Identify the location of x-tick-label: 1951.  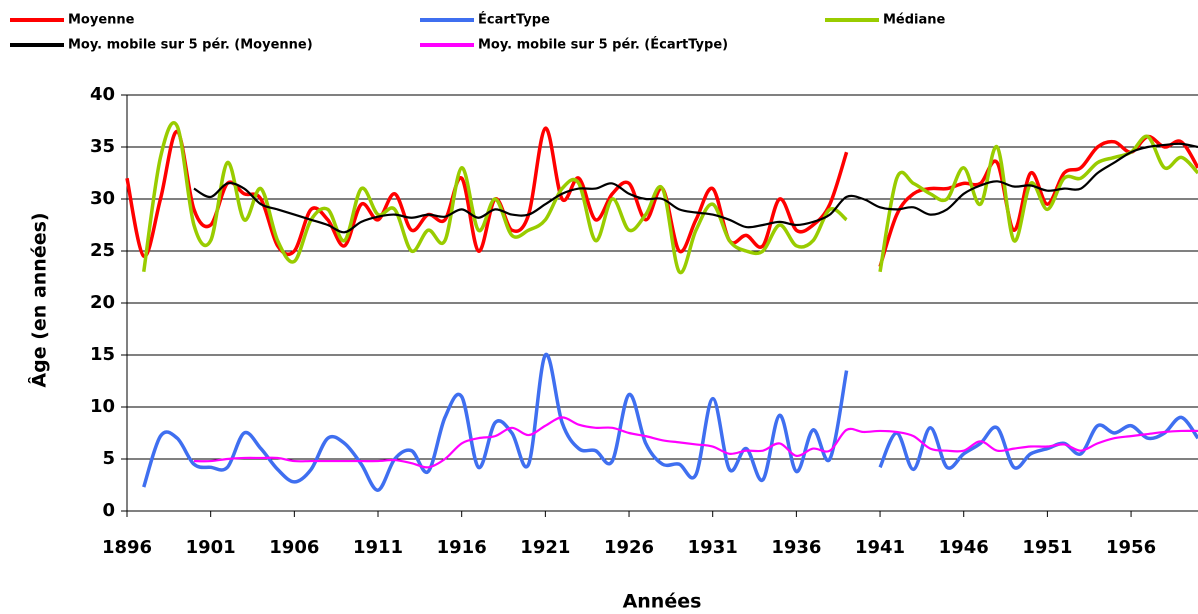
(1047, 547).